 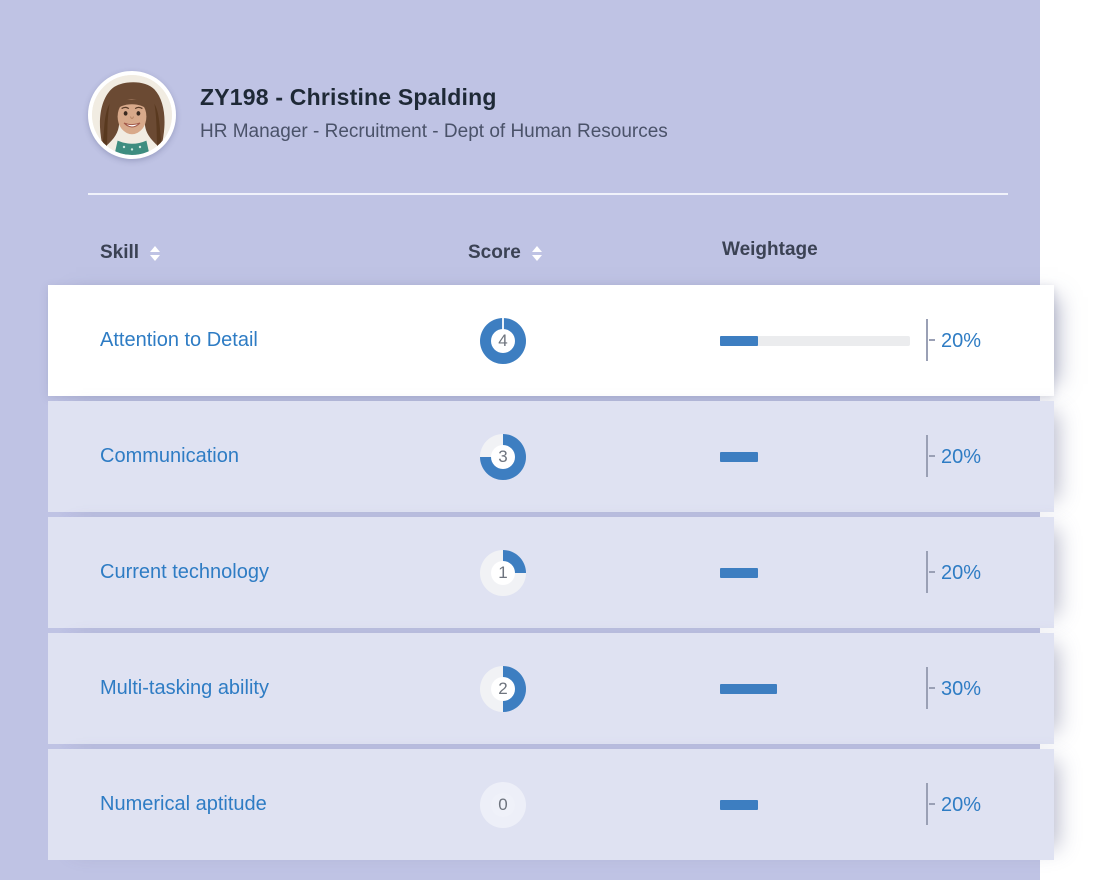 I want to click on score-value: 4, so click(x=503, y=340).